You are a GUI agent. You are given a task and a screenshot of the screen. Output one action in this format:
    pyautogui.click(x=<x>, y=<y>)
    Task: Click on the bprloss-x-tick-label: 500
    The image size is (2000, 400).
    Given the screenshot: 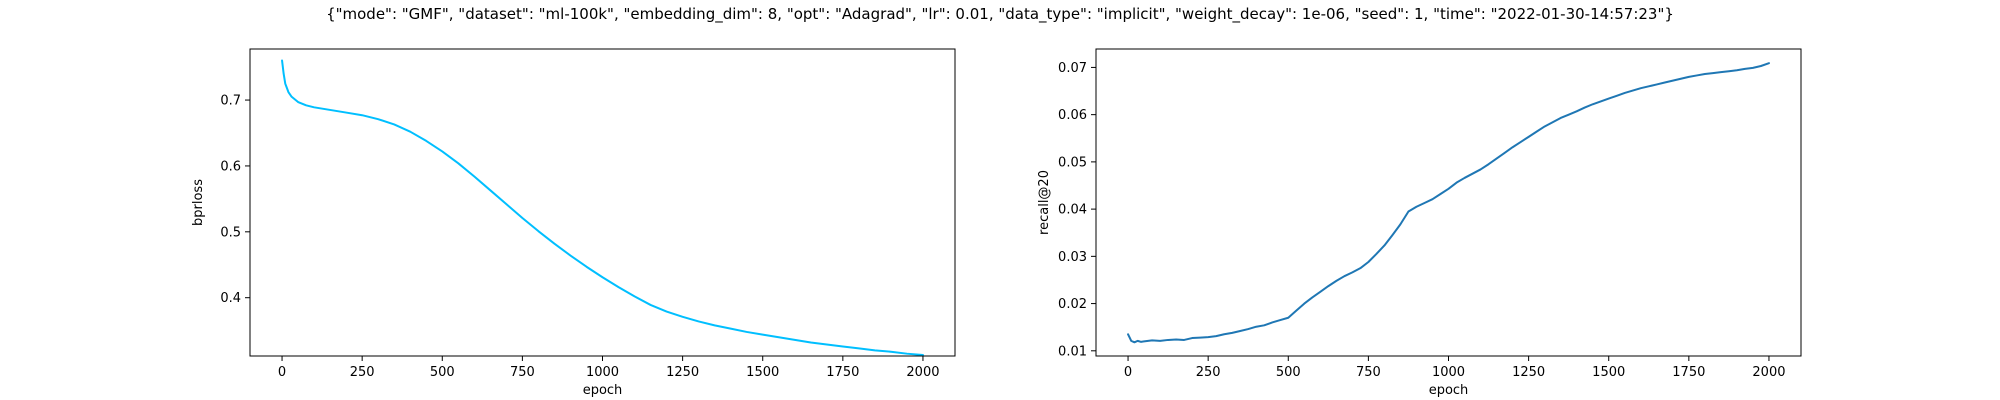 What is the action you would take?
    pyautogui.click(x=442, y=372)
    